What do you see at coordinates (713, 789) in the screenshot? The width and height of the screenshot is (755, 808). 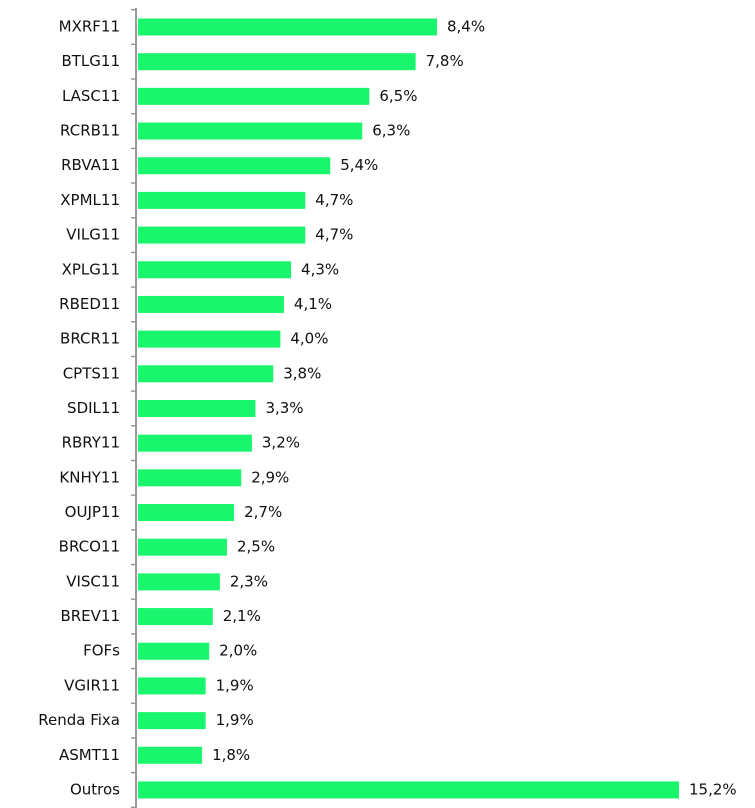 I see `value-label: 15,2%` at bounding box center [713, 789].